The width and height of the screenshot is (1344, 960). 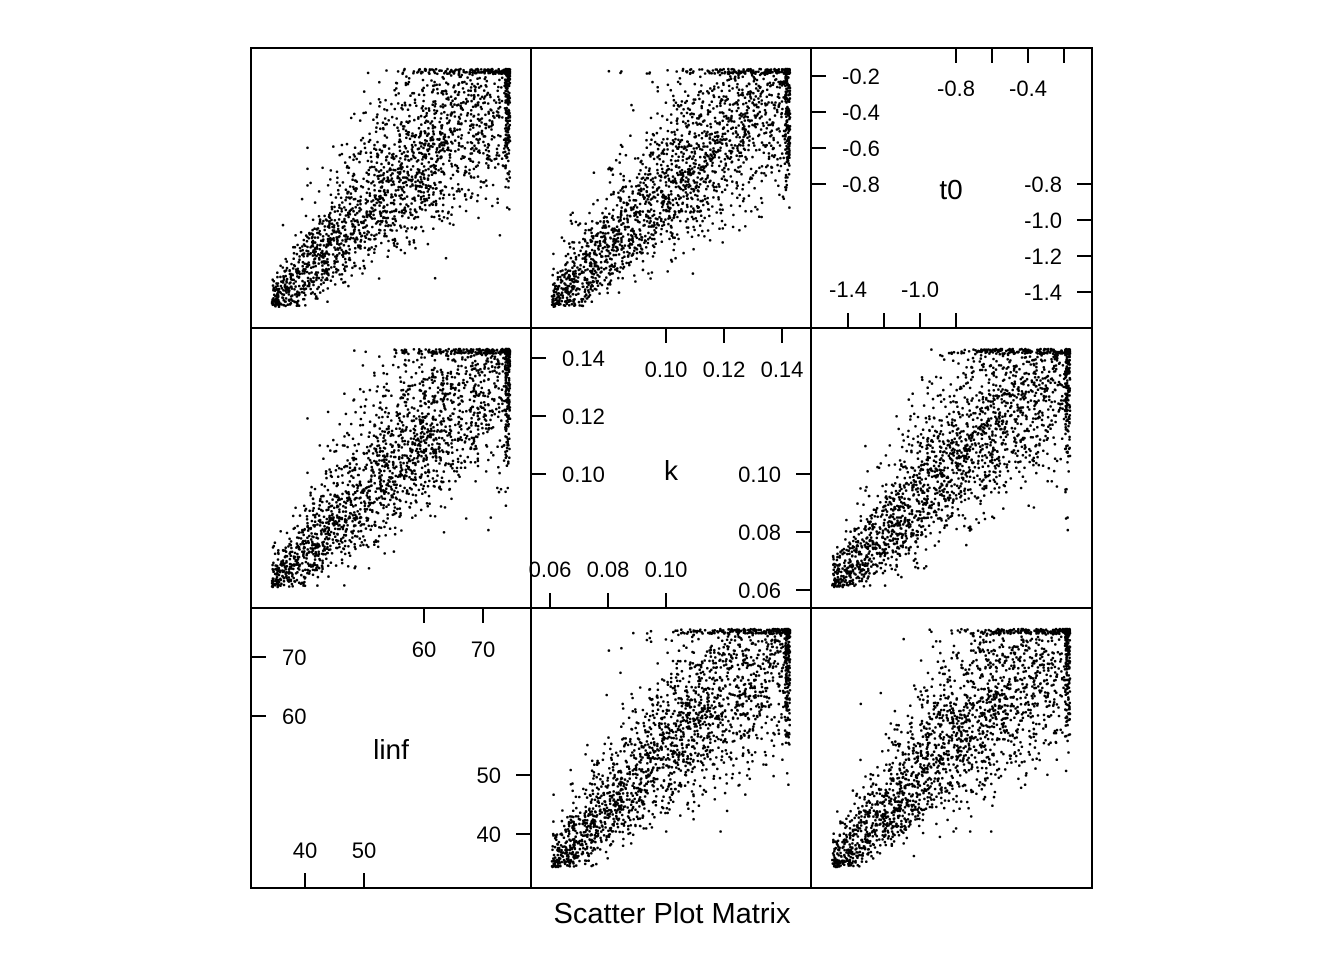 I want to click on chart-title: Scatter Plot Matrix, so click(x=672, y=914).